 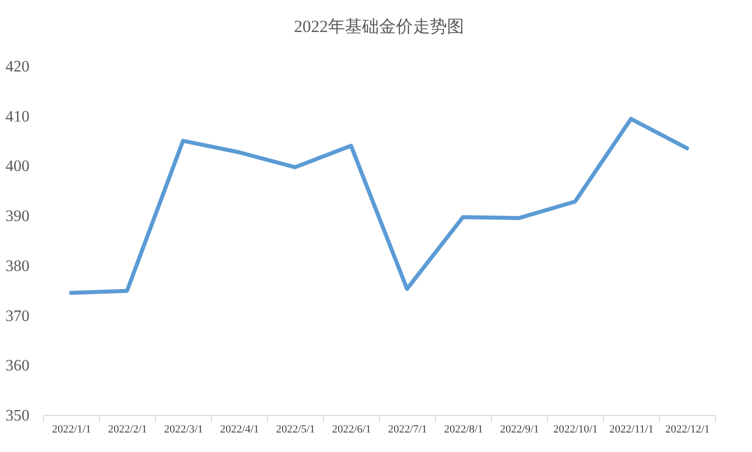 I want to click on y-tick-label: 350, so click(x=18, y=416).